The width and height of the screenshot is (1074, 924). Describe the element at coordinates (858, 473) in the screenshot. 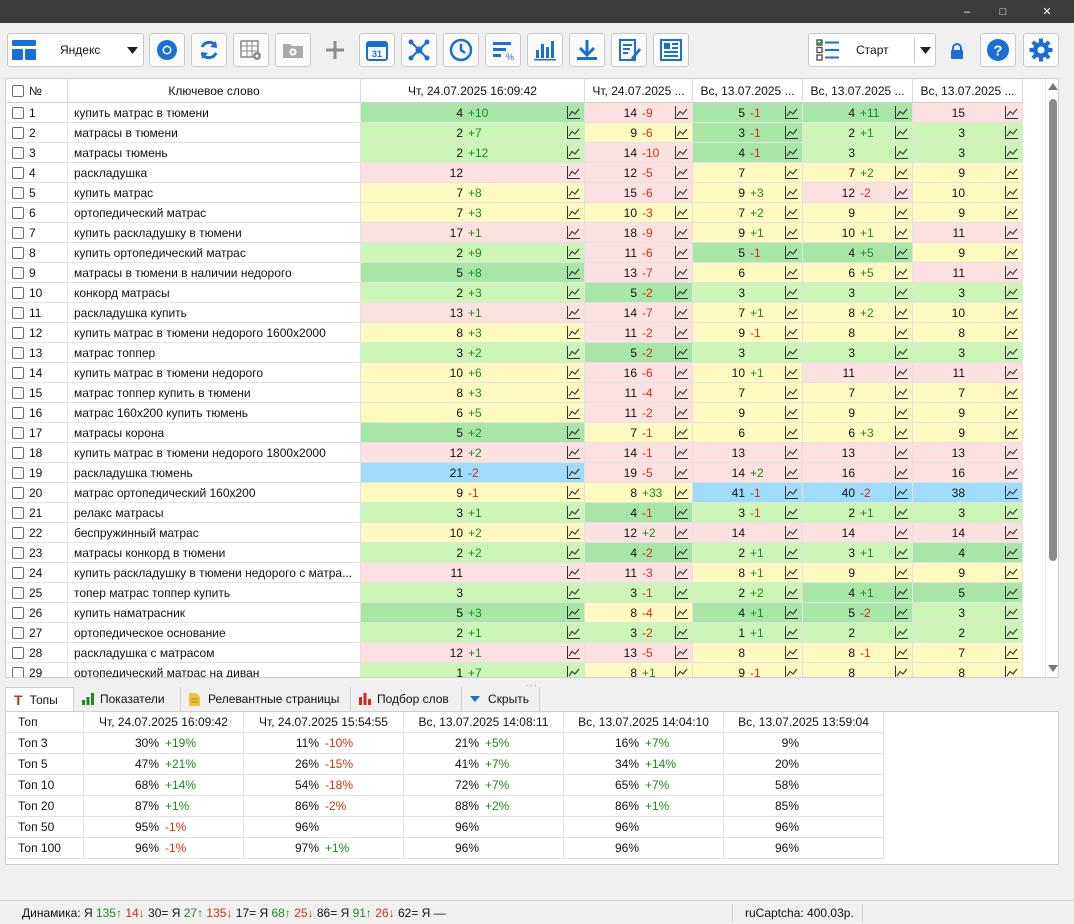

I see `position-cell: 16` at that location.